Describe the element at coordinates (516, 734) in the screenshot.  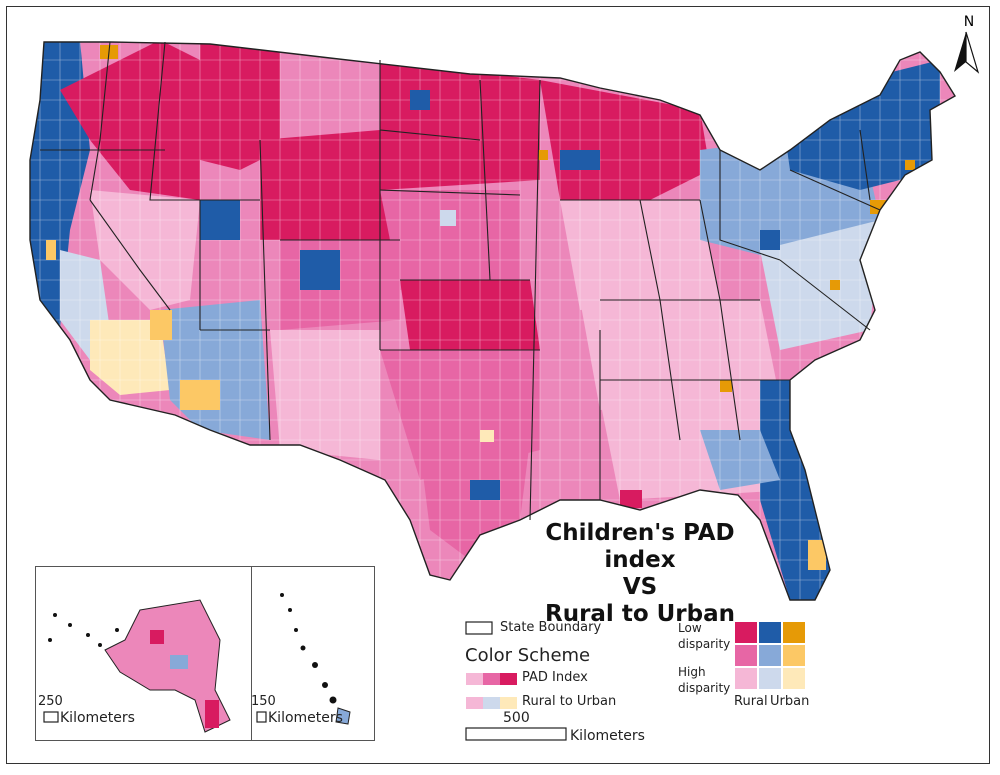
I see `scale-bar` at that location.